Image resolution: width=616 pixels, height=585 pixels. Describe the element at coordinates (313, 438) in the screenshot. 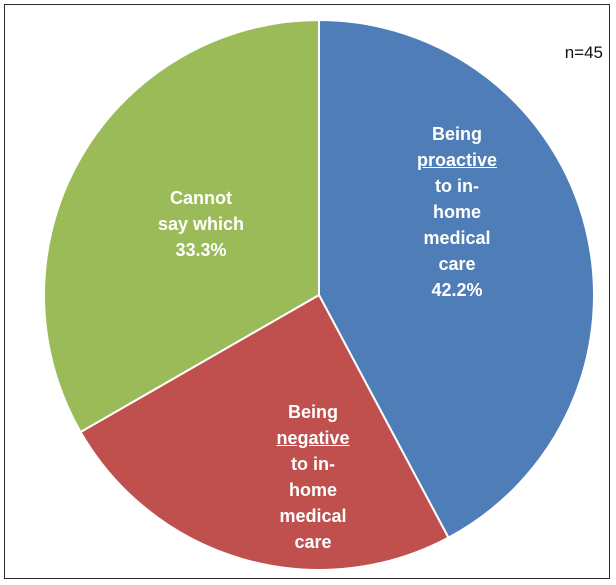

I see `slice-label-line: negative` at that location.